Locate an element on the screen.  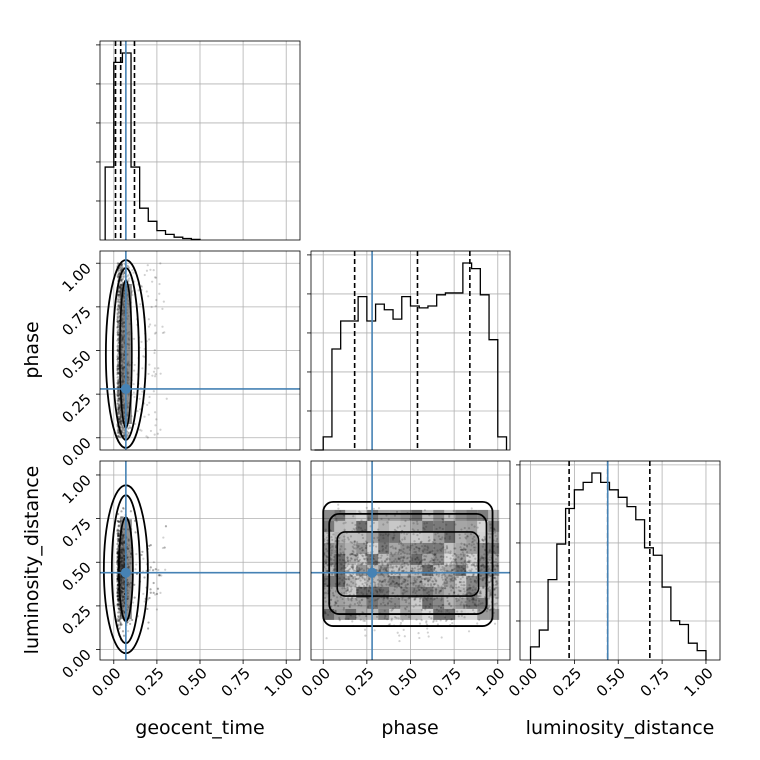
panel-frame is located at coordinates (620, 560).